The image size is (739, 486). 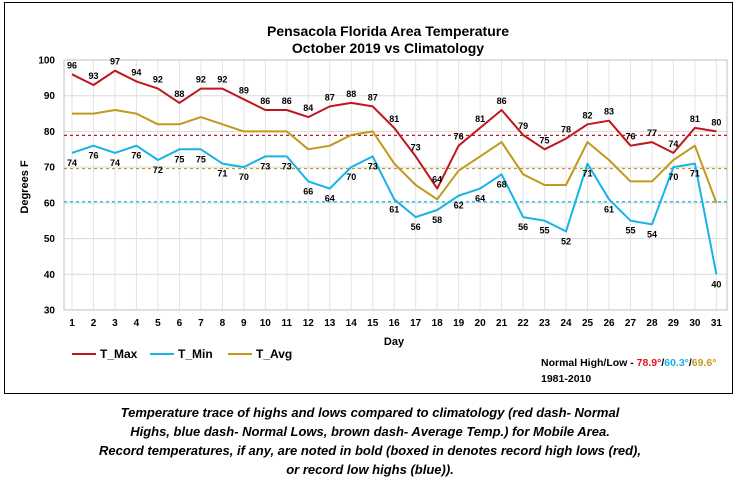 I want to click on tmax-data-label: 83, so click(x=609, y=112).